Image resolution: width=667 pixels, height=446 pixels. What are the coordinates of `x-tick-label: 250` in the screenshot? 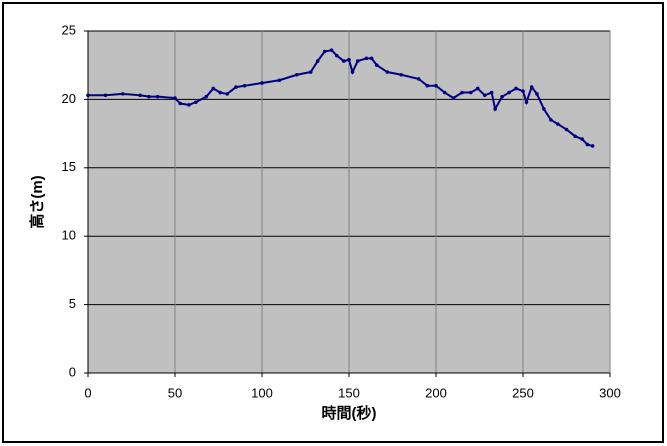 It's located at (523, 392).